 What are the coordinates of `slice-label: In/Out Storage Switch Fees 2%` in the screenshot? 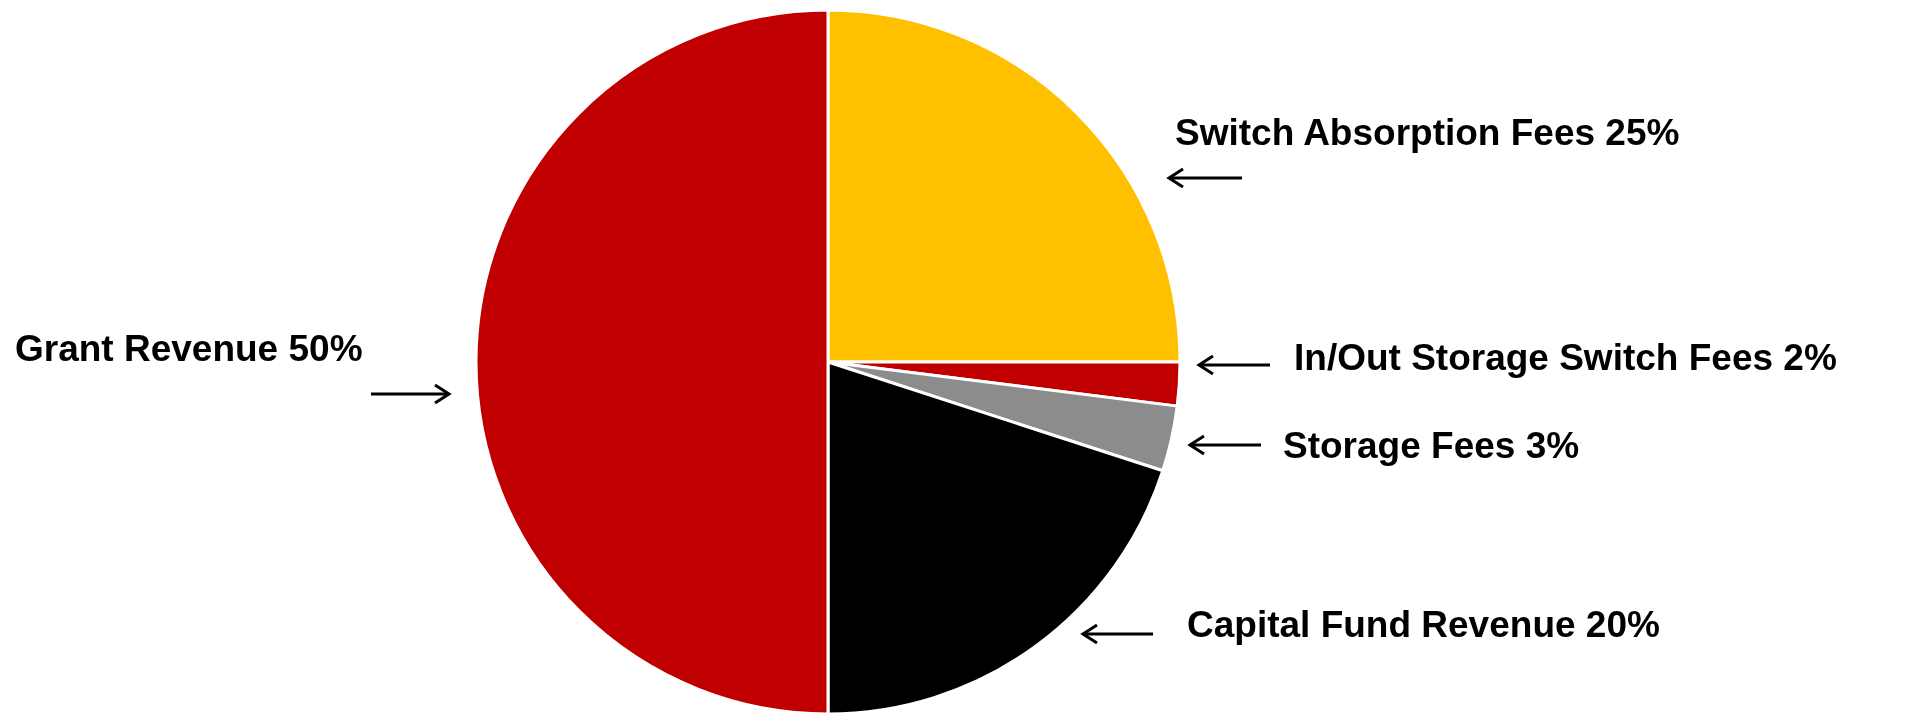 It's located at (1565, 357).